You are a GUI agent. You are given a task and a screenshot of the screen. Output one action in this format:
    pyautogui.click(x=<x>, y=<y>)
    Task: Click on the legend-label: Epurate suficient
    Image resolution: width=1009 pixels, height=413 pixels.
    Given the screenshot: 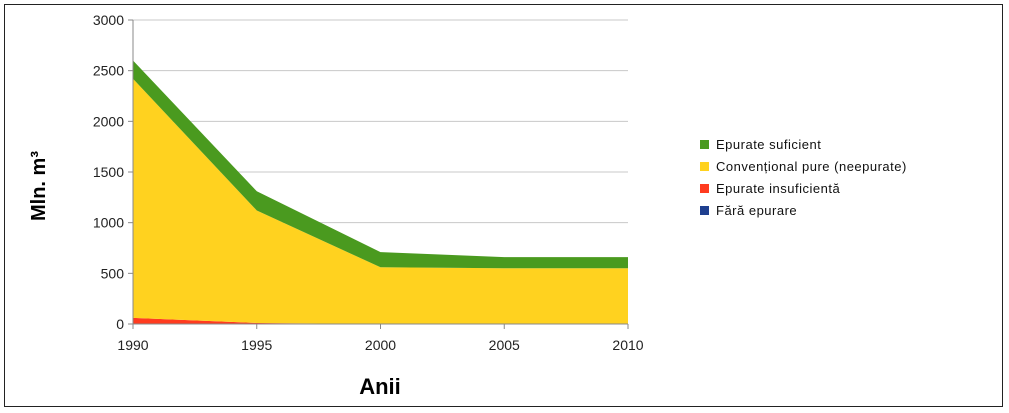 What is the action you would take?
    pyautogui.click(x=769, y=144)
    